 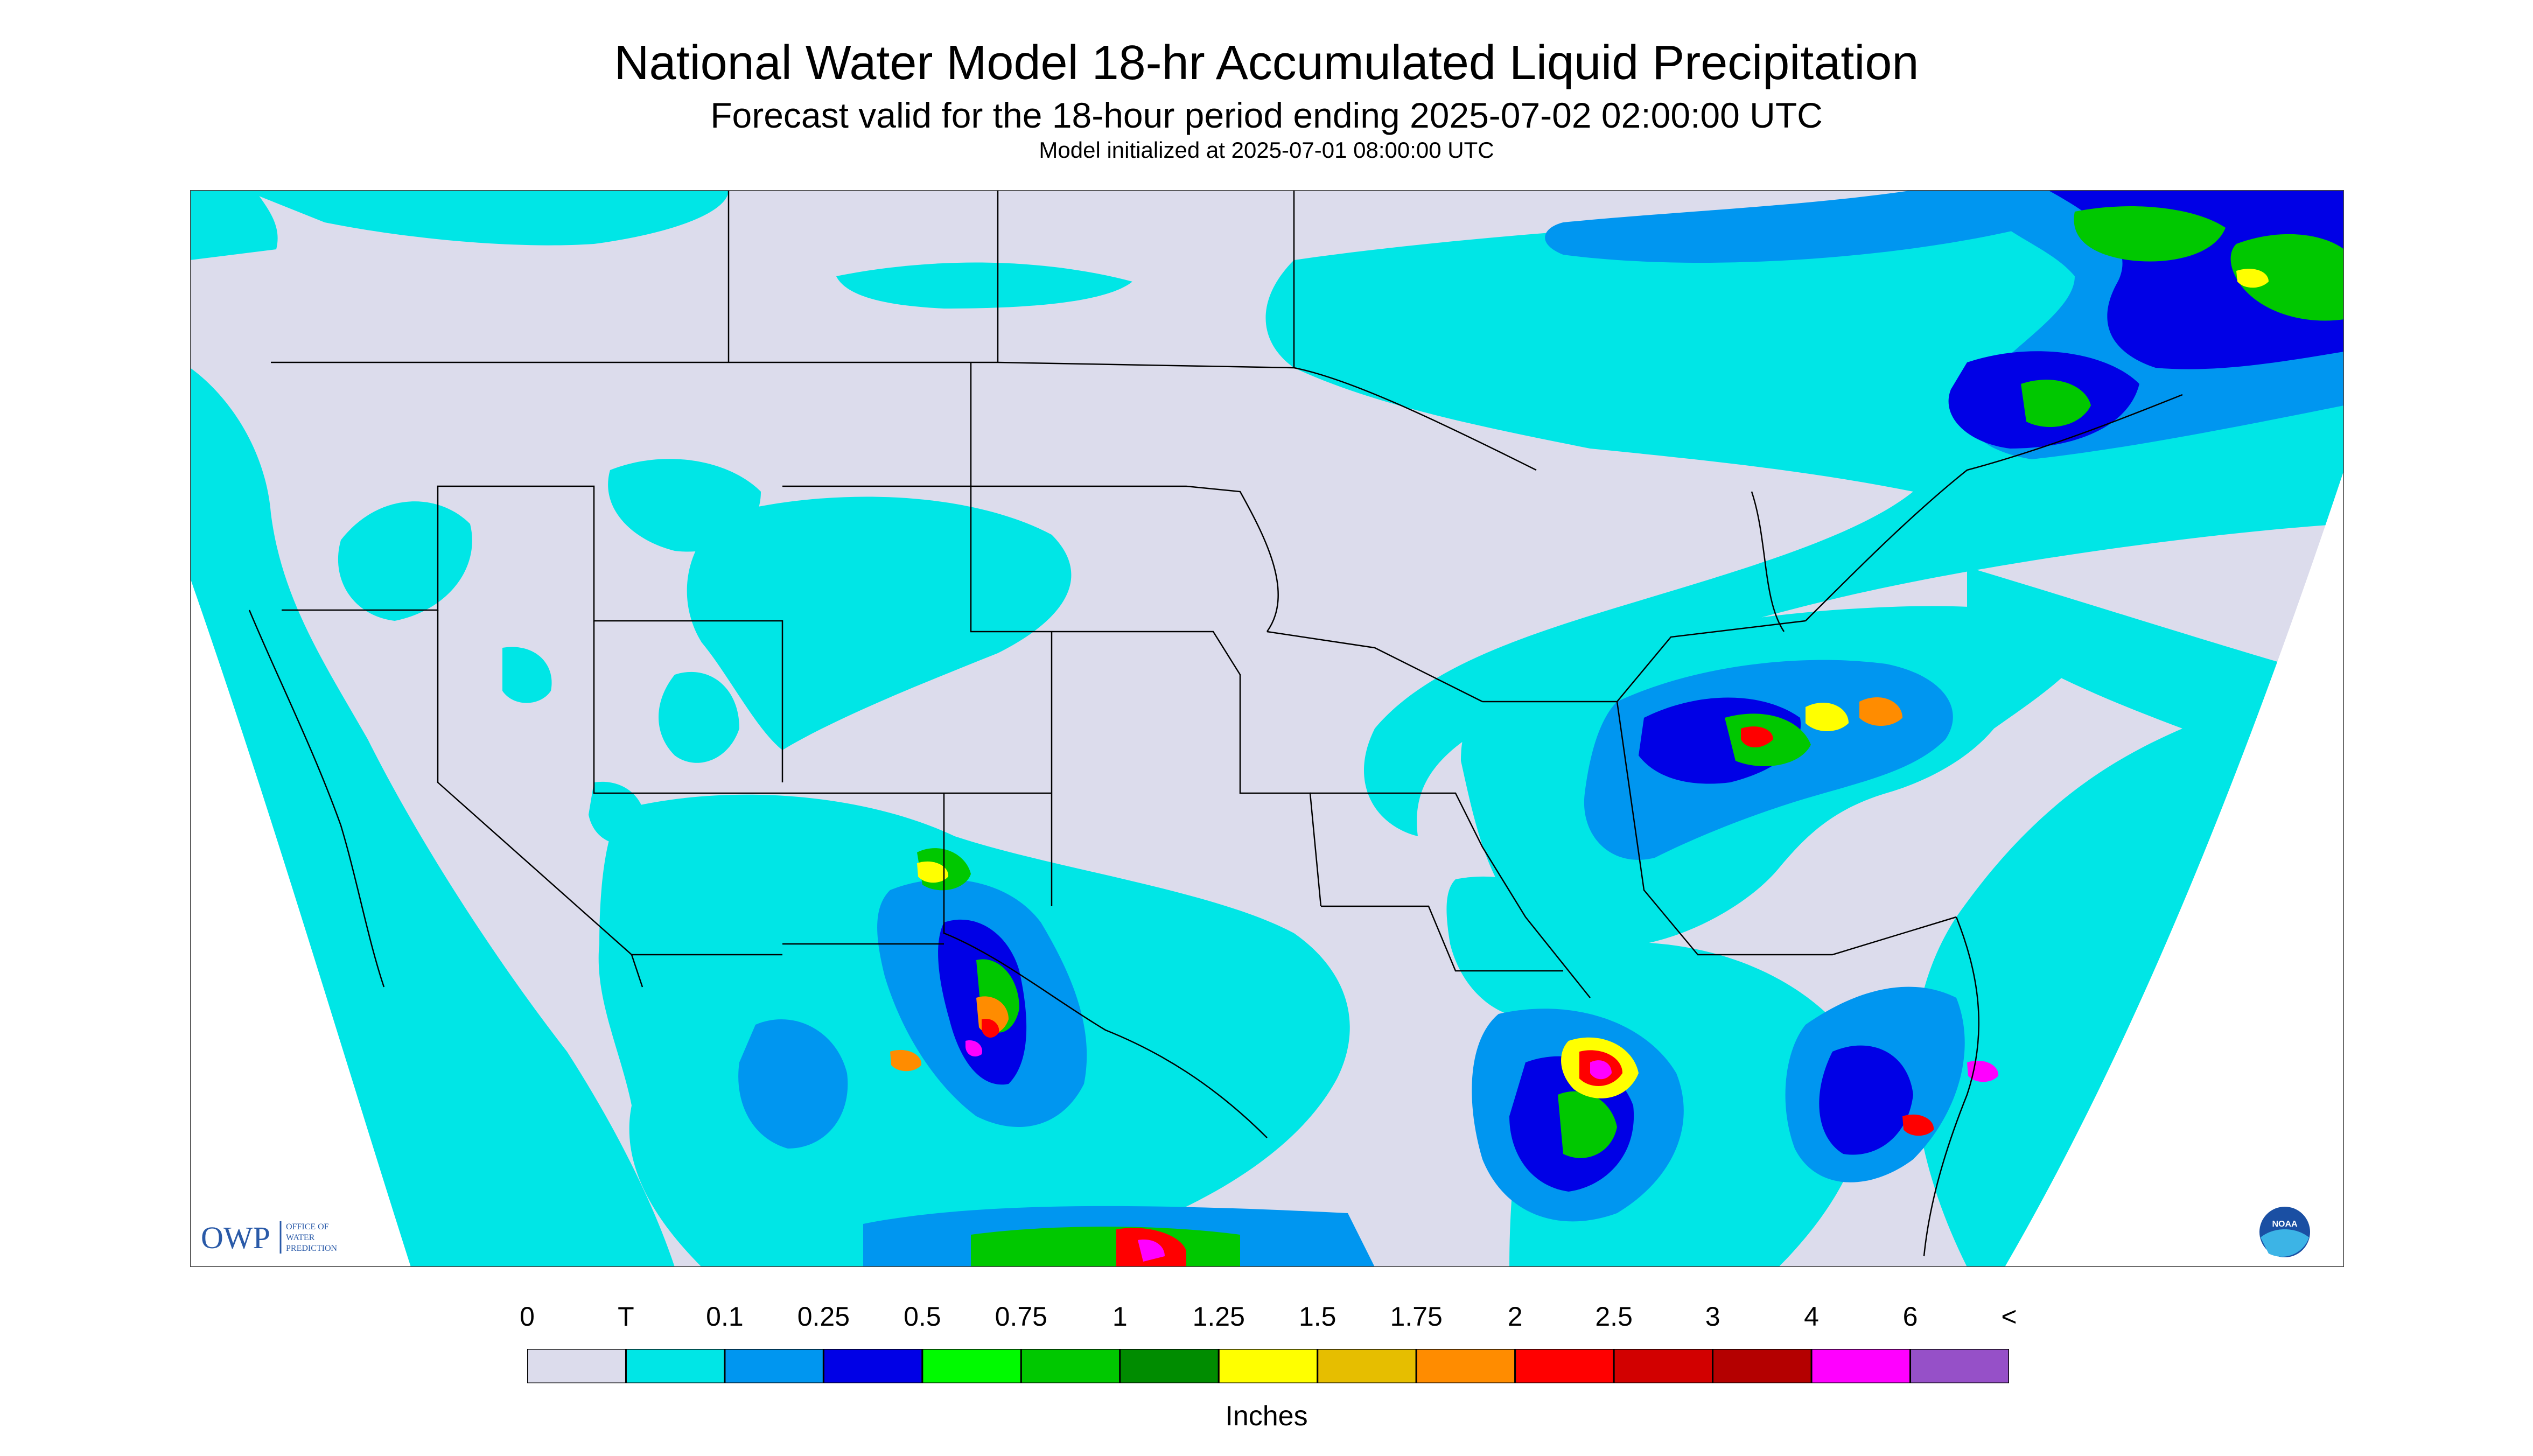 What do you see at coordinates (922, 1316) in the screenshot?
I see `legend-tick-label: 0.5` at bounding box center [922, 1316].